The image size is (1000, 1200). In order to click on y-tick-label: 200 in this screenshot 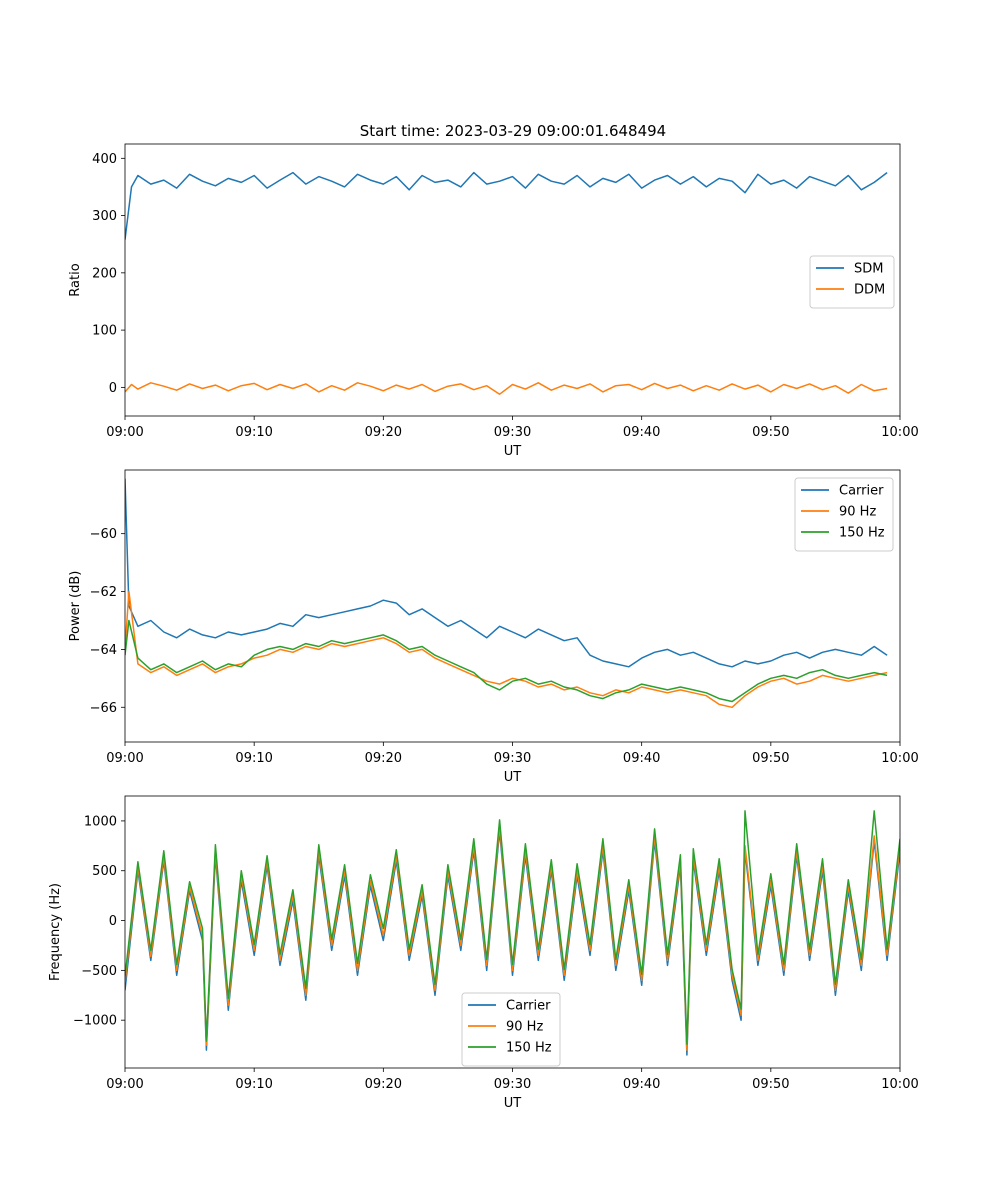, I will do `click(104, 273)`.